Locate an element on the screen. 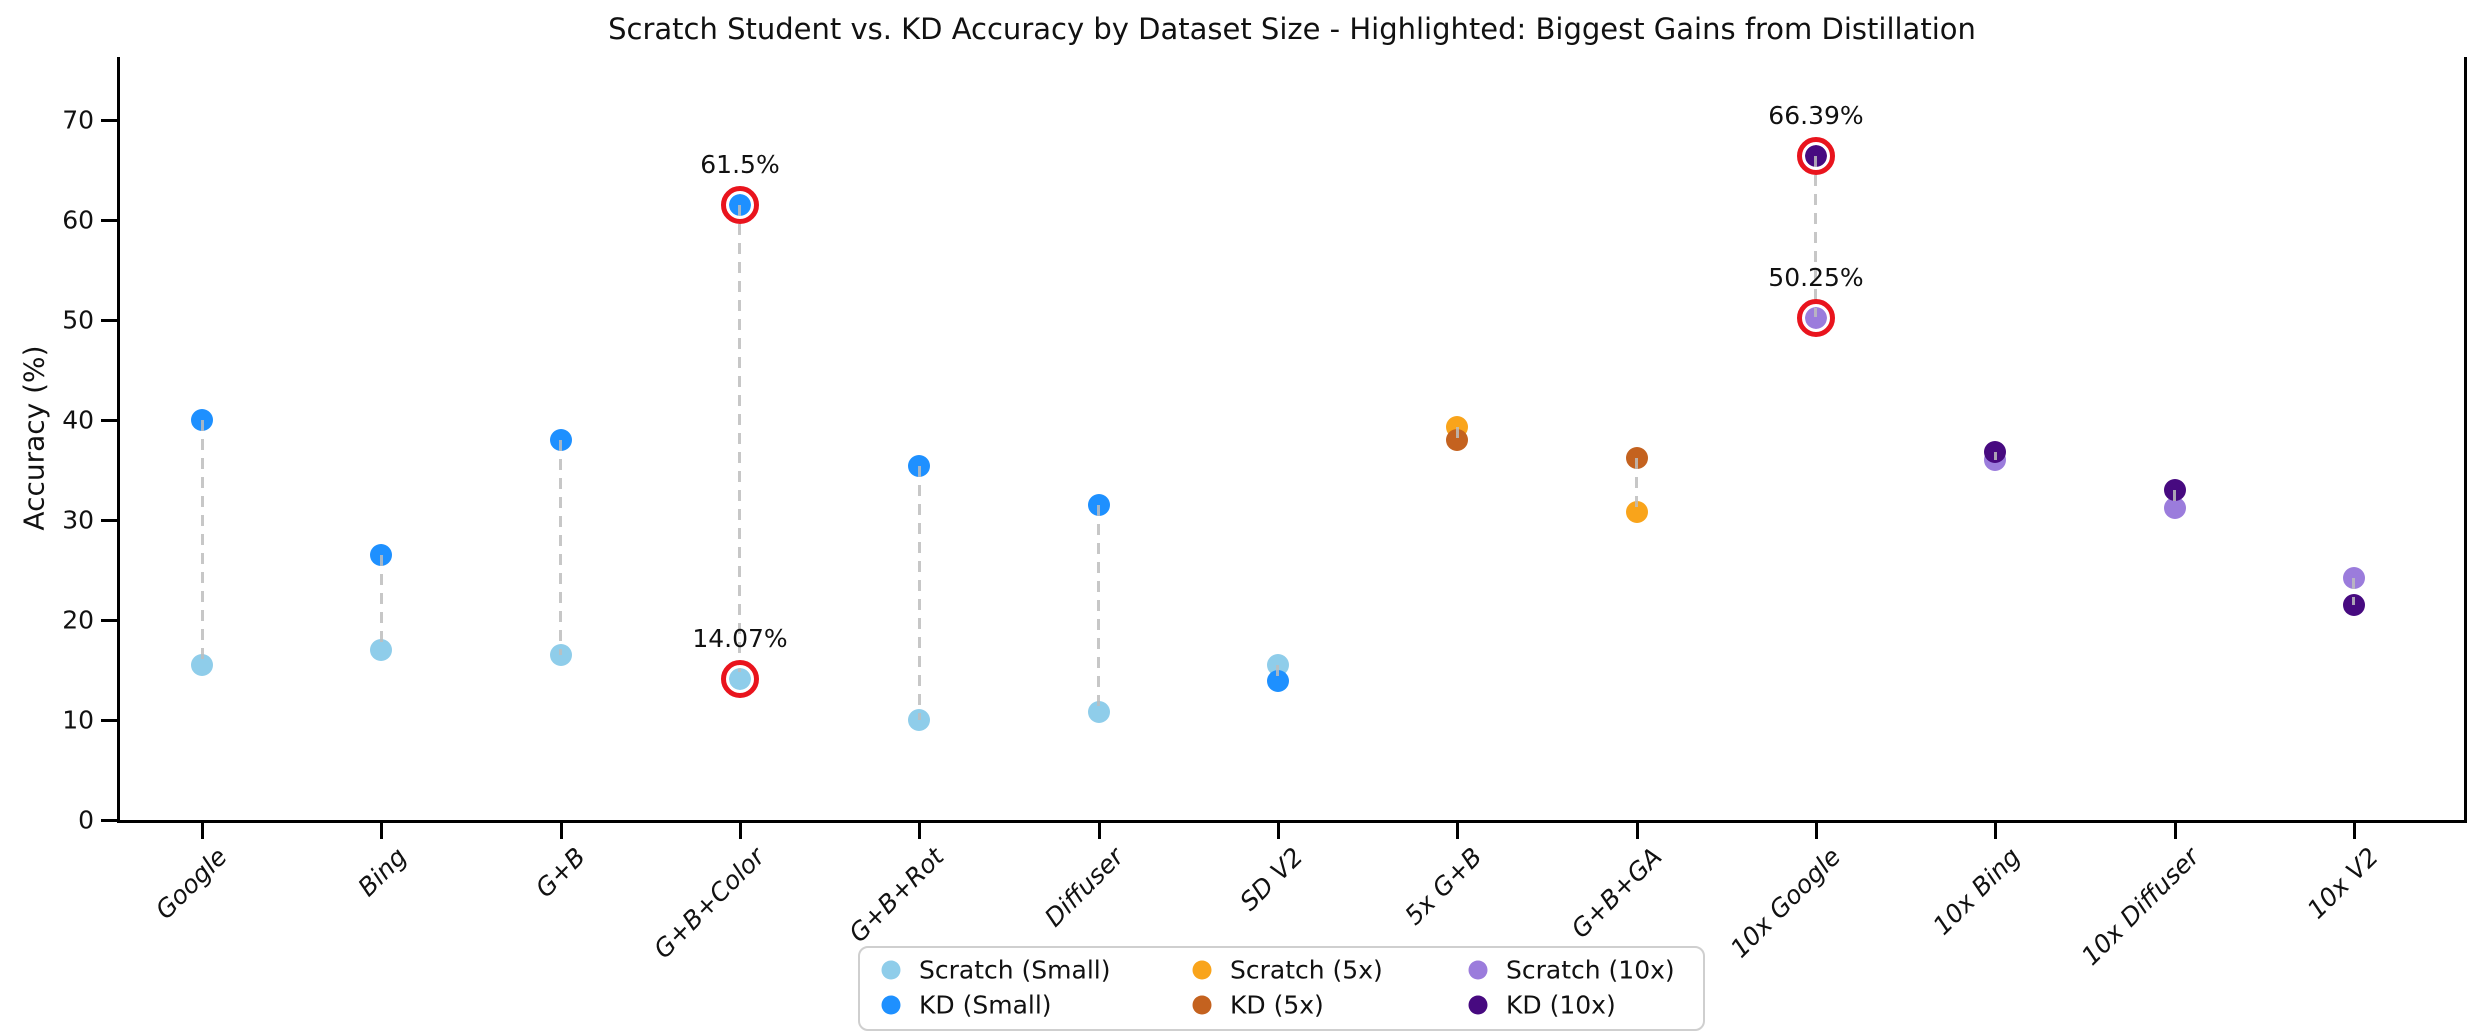 The height and width of the screenshot is (1031, 2475). annotation-label: 50.25% is located at coordinates (1816, 277).